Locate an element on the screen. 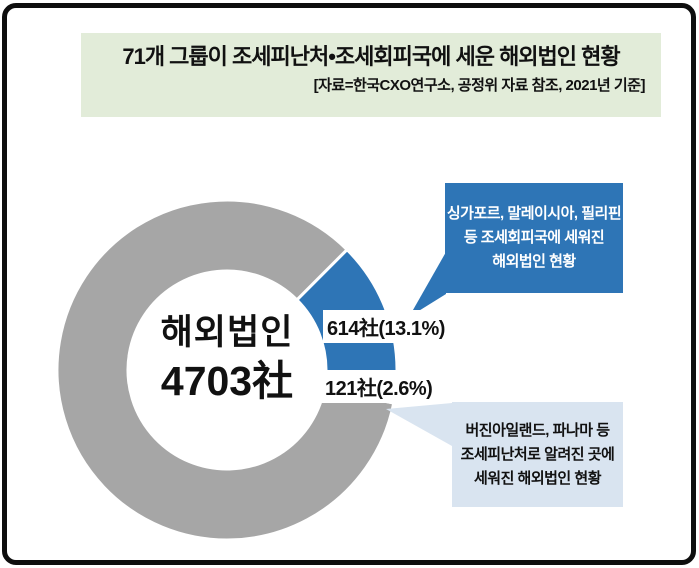  callout-pointer-light is located at coordinates (419, 424).